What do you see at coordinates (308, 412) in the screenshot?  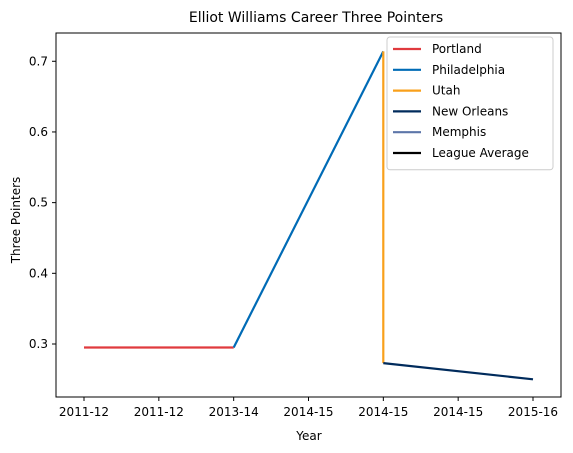 I see `x-tick-label-3: 2014-15` at bounding box center [308, 412].